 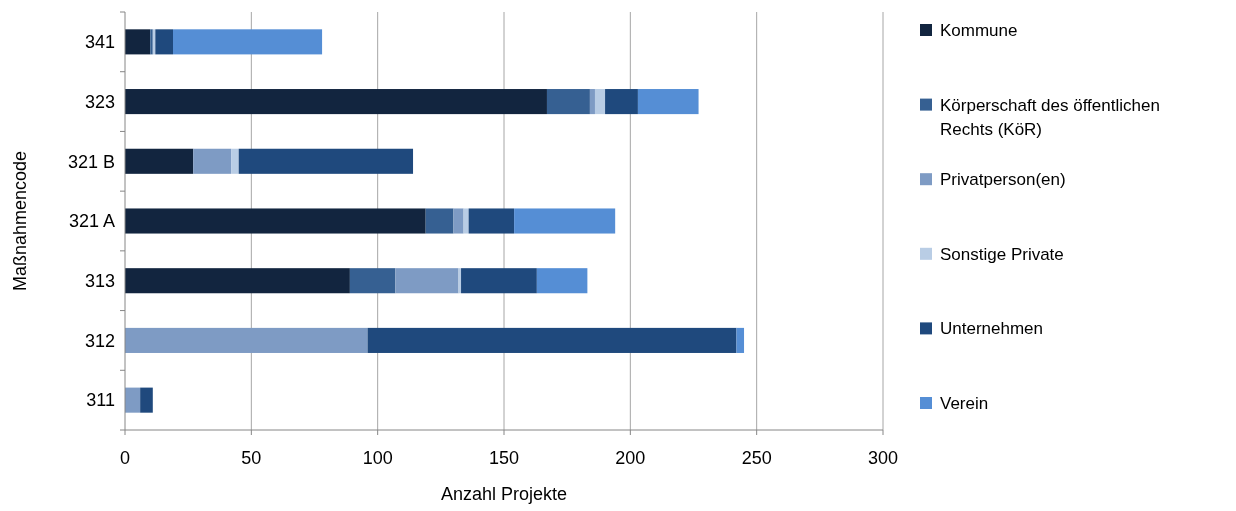 I want to click on y-tick-label: 312, so click(x=99, y=340).